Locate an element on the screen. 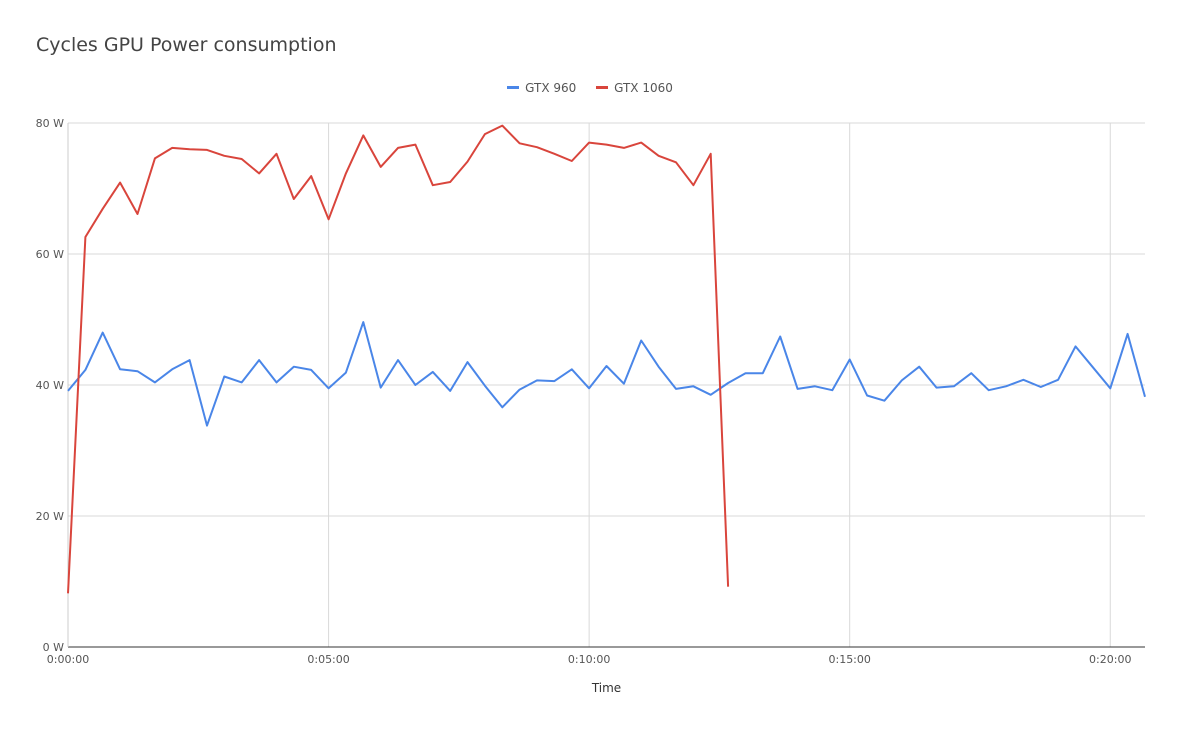 The height and width of the screenshot is (730, 1180). legend-item-gtx-1060: GTX 1060 is located at coordinates (634, 88).